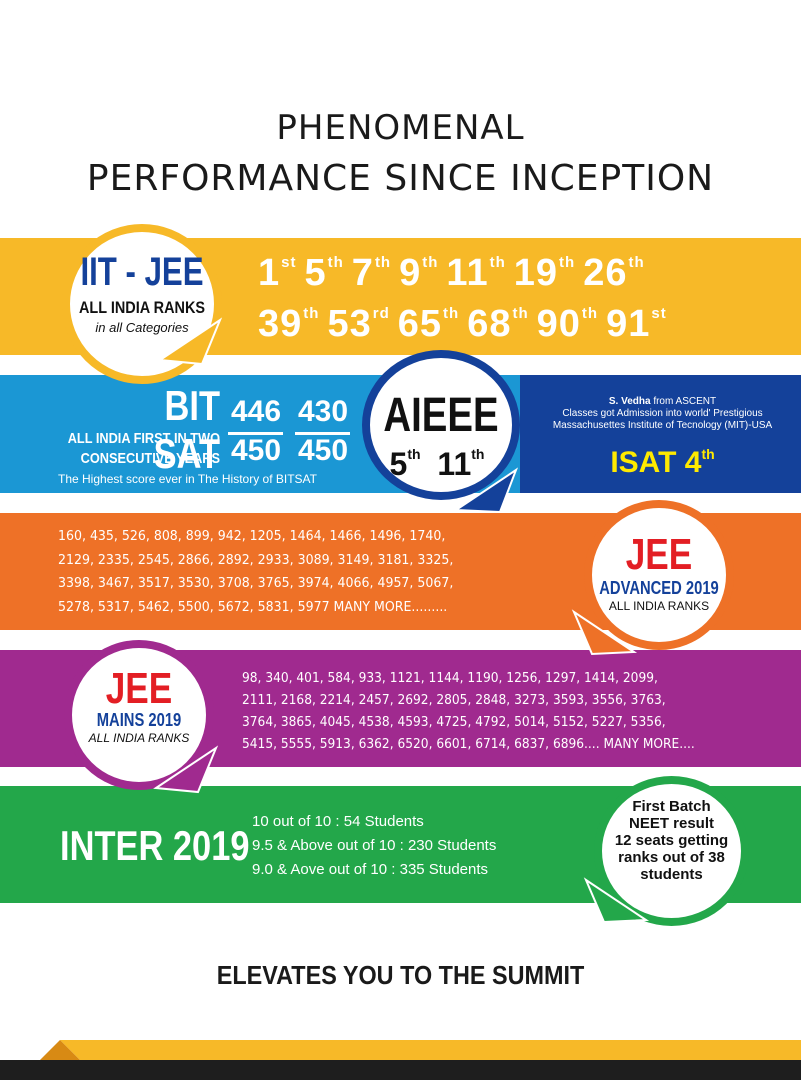 The image size is (801, 1080). Describe the element at coordinates (142, 272) in the screenshot. I see `iit-jee-title: IIT - JEE` at that location.